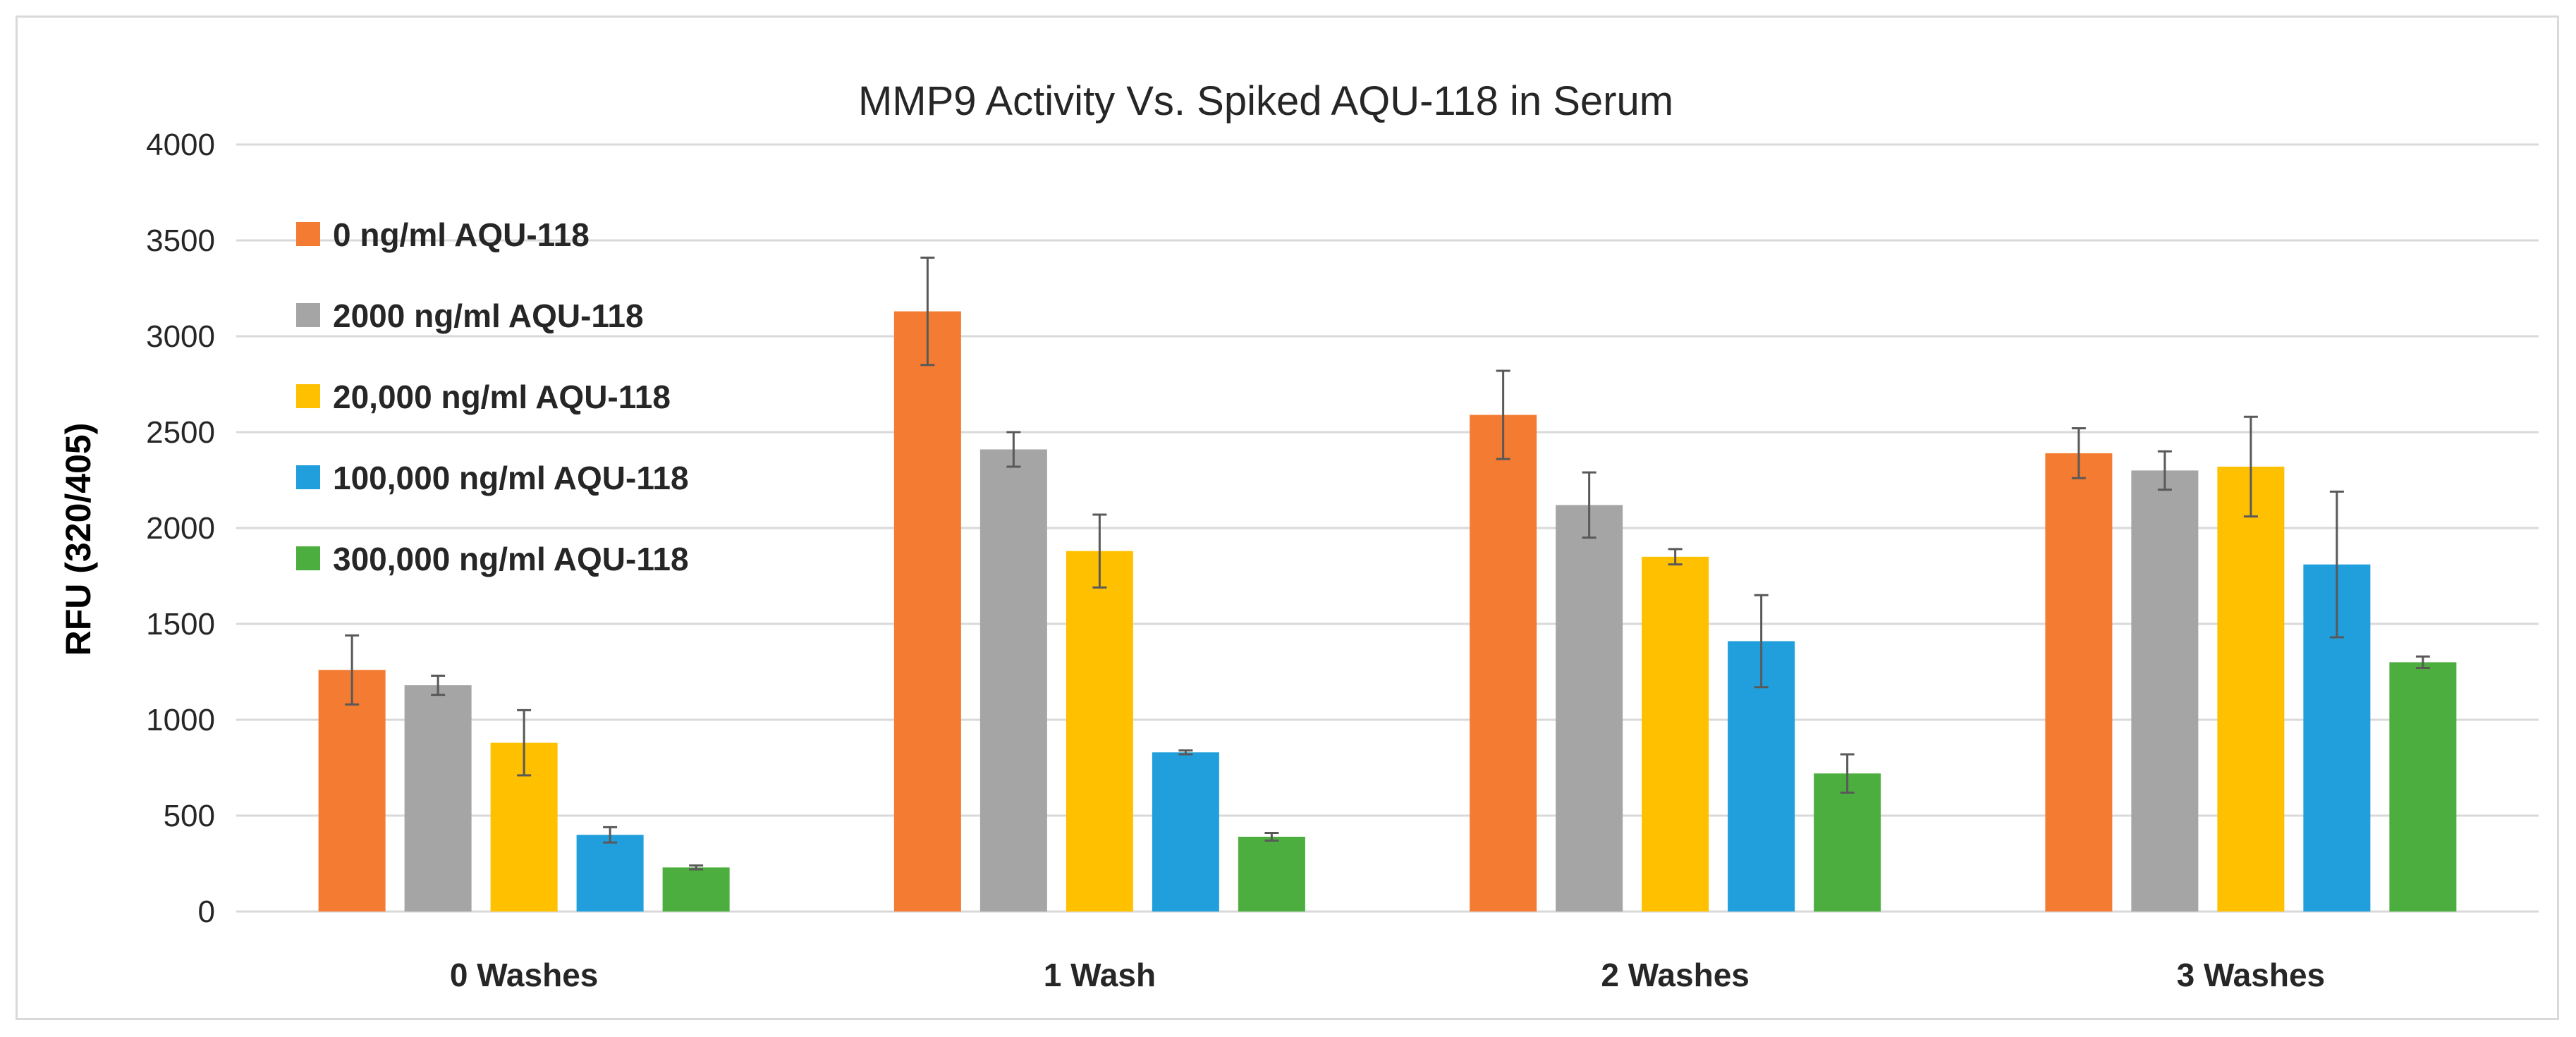 The height and width of the screenshot is (1037, 2576). I want to click on legend-label: 2000 ng/ml AQU-118, so click(489, 315).